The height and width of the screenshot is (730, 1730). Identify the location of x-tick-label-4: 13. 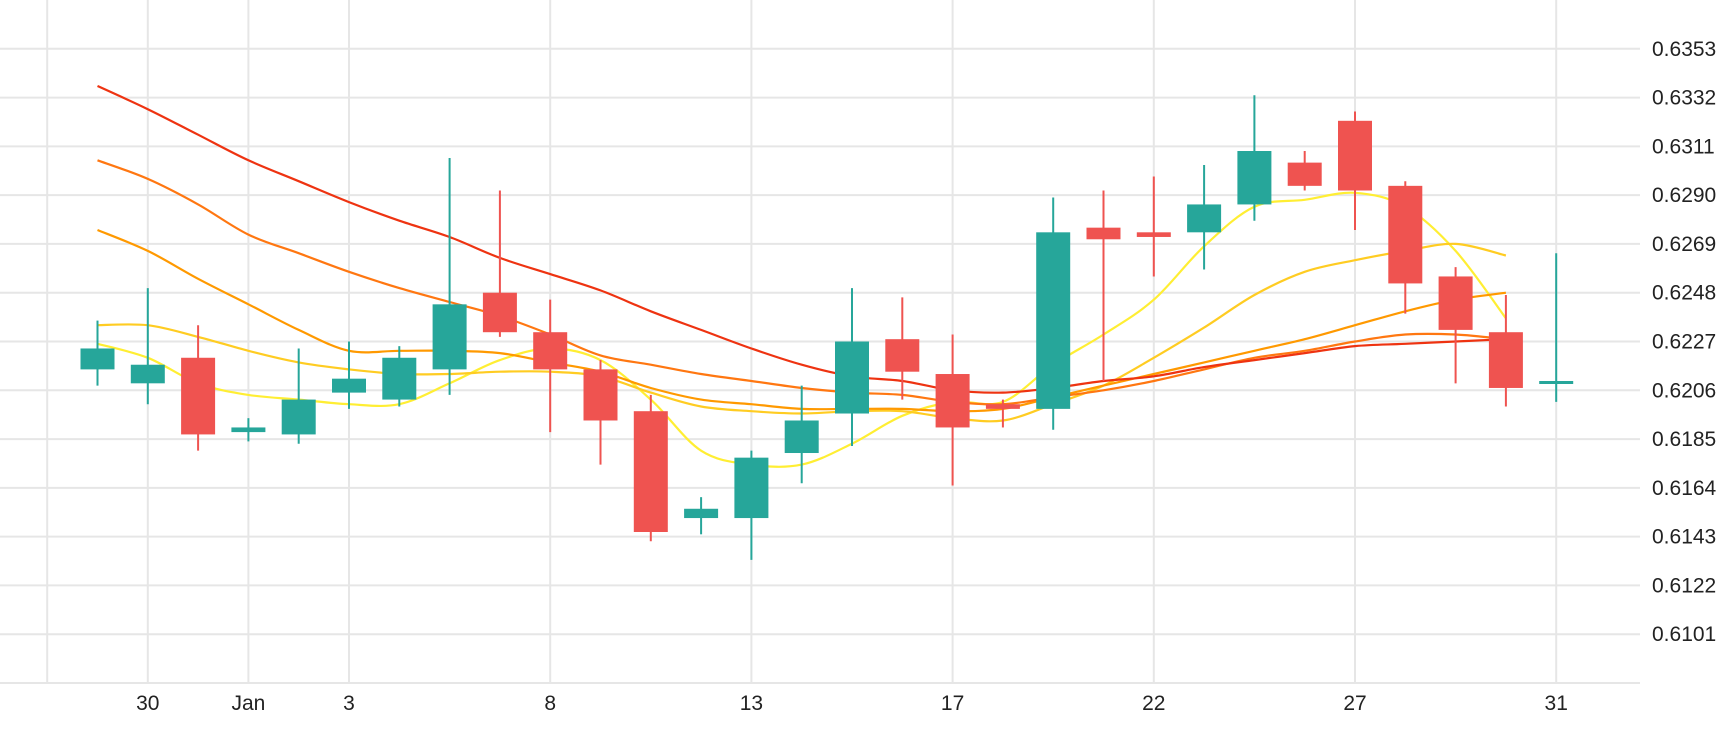
(751, 703).